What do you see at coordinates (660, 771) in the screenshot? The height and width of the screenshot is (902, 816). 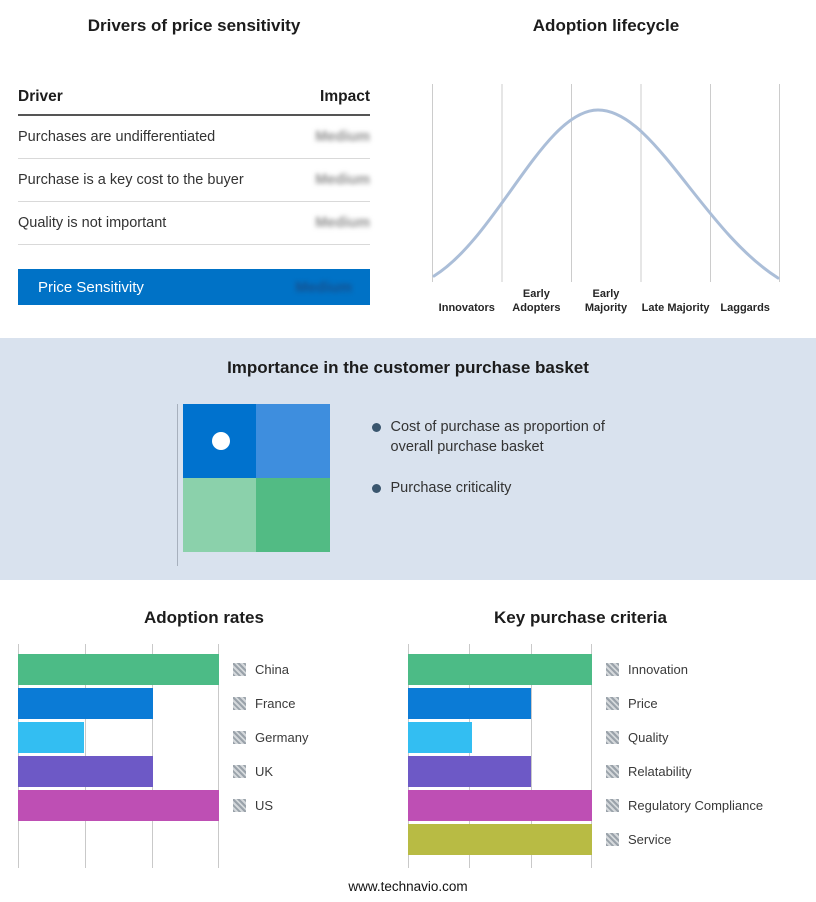 I see `legend-label: Relatability` at bounding box center [660, 771].